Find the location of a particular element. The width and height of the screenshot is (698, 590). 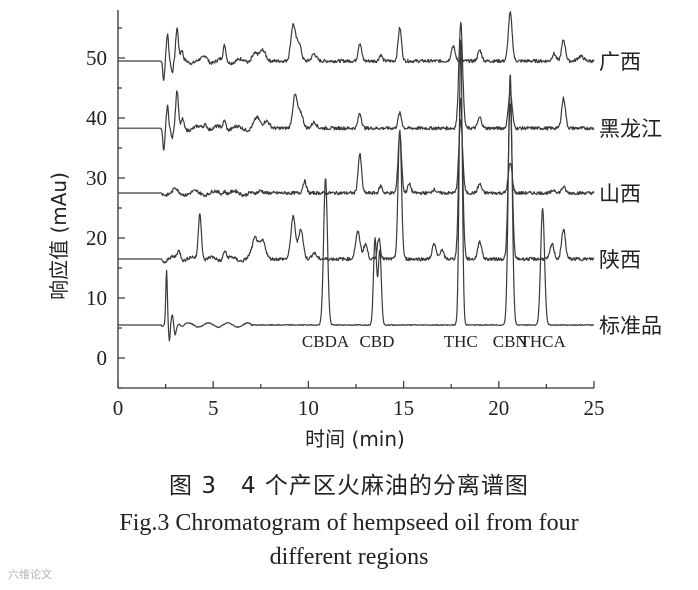

y-tick-label: 10 is located at coordinates (96, 298).